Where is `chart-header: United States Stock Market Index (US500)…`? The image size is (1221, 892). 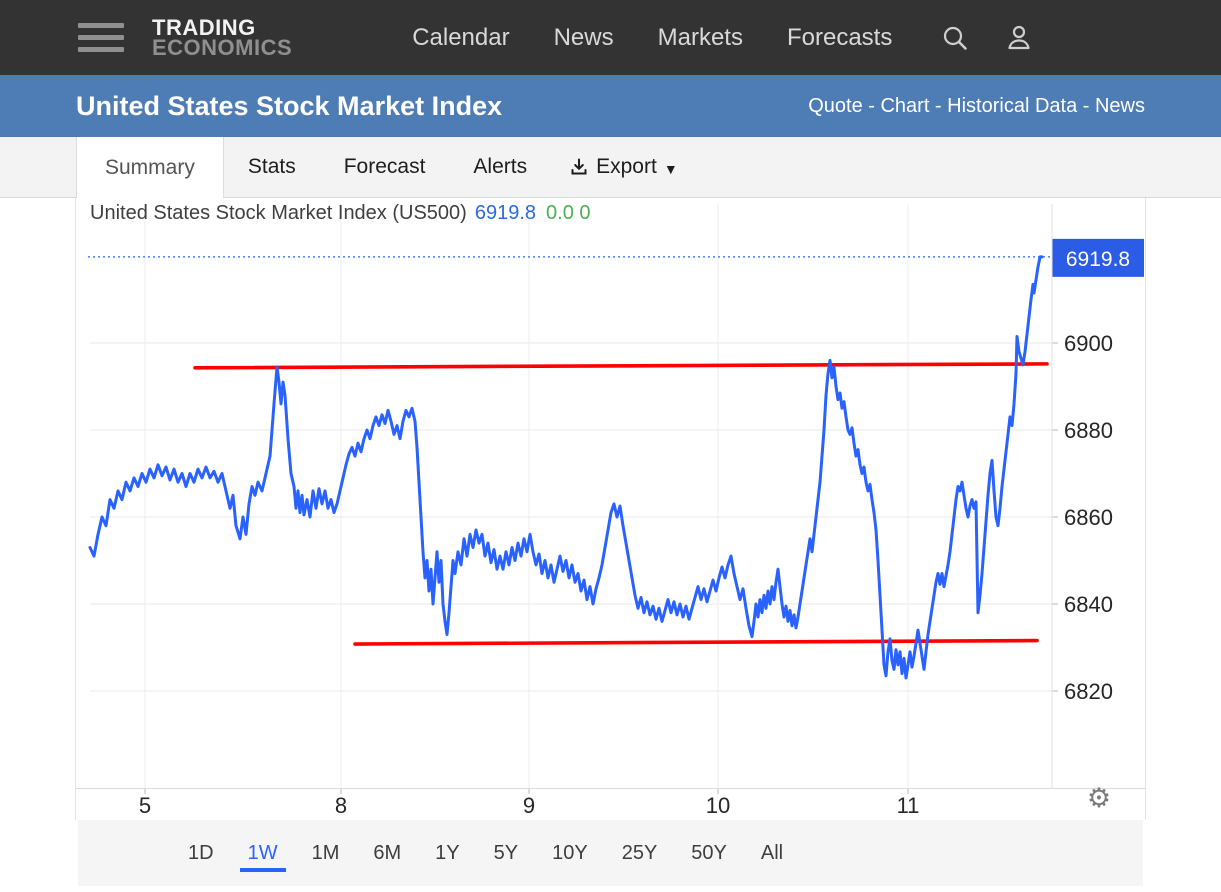
chart-header: United States Stock Market Index (US500)… is located at coordinates (340, 213).